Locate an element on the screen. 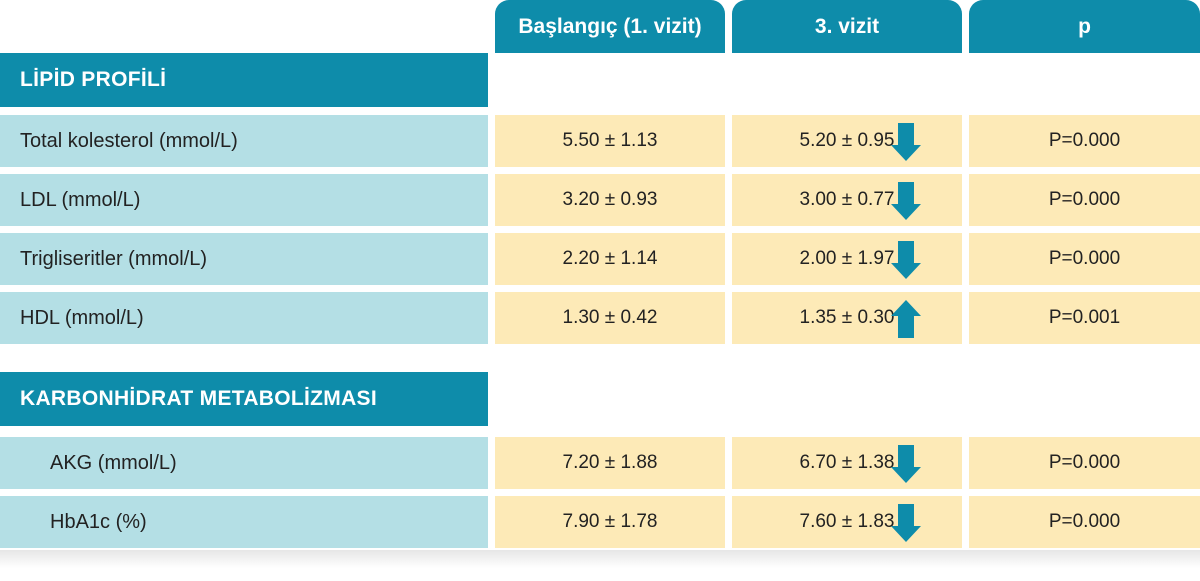 The image size is (1200, 581). baseline-value: 7.20 ± 1.88 is located at coordinates (610, 463).